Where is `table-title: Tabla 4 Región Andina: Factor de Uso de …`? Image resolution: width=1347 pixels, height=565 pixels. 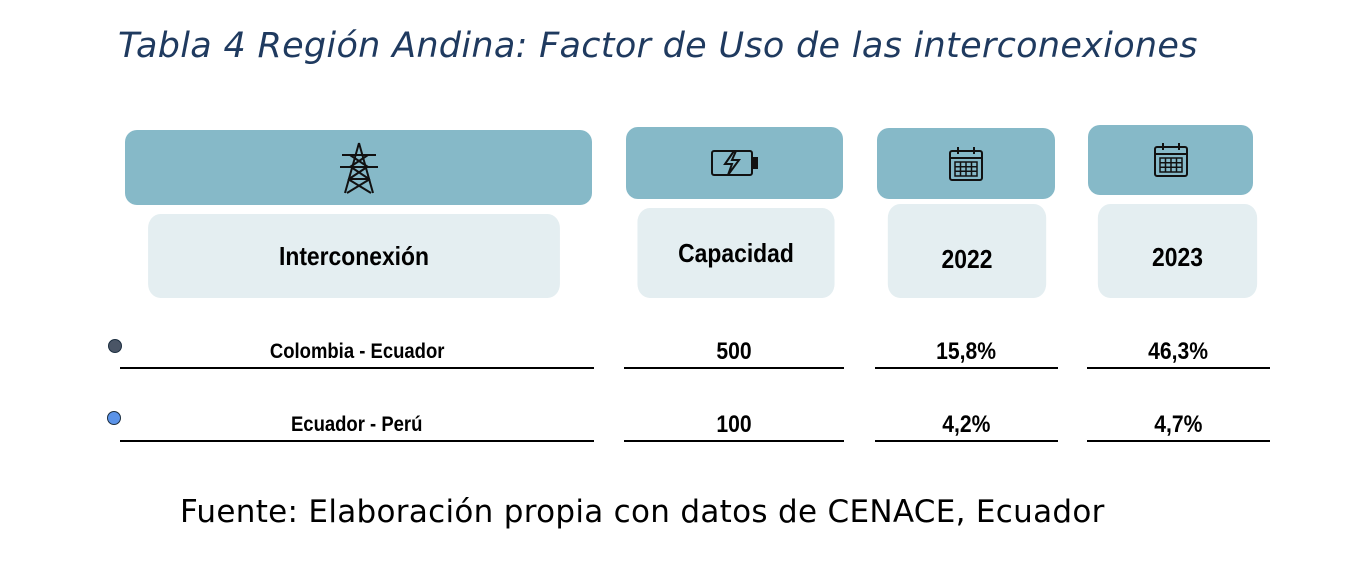 table-title: Tabla 4 Región Andina: Factor de Uso de … is located at coordinates (658, 46).